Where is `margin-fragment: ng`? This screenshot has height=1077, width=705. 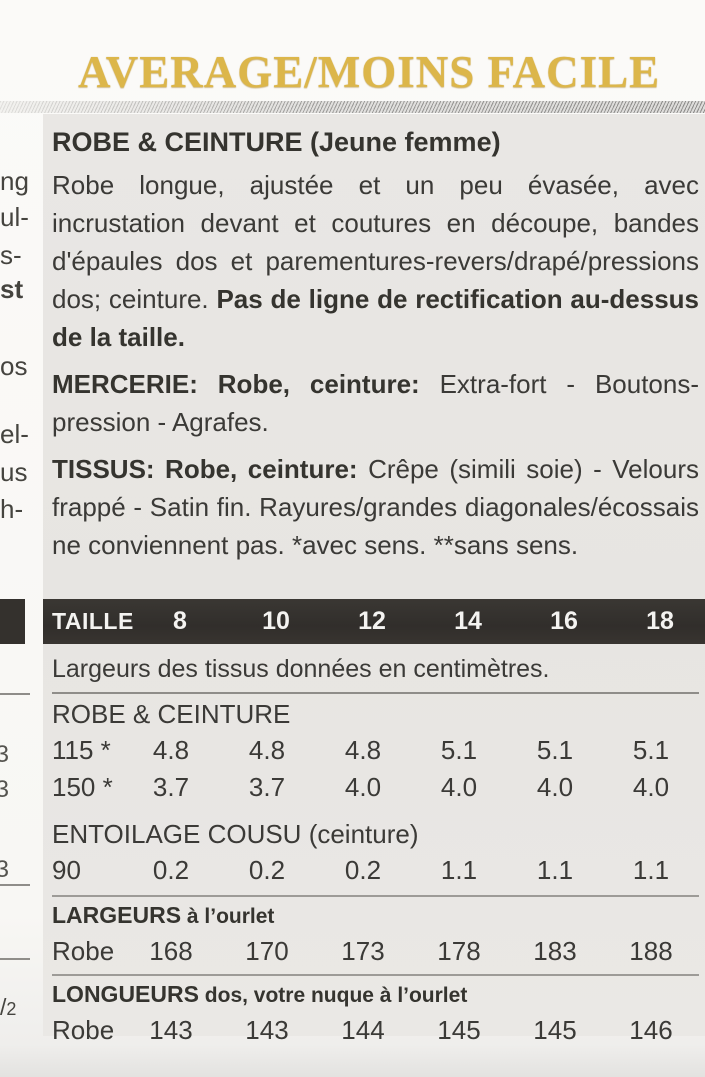
margin-fragment: ng is located at coordinates (14, 181).